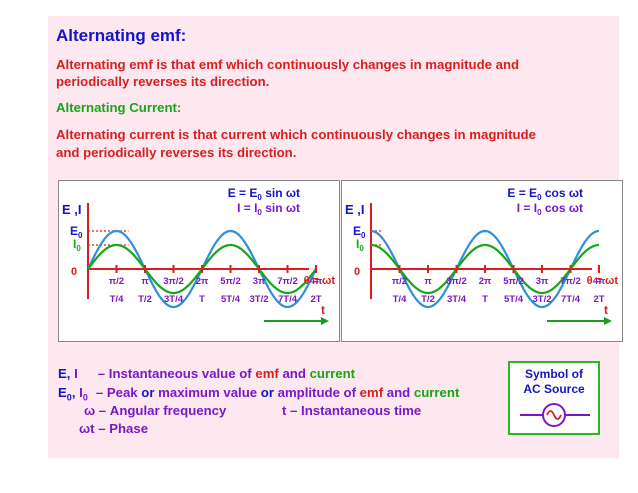 The image size is (638, 493). I want to click on legend-current-word-2: current, so click(436, 392).